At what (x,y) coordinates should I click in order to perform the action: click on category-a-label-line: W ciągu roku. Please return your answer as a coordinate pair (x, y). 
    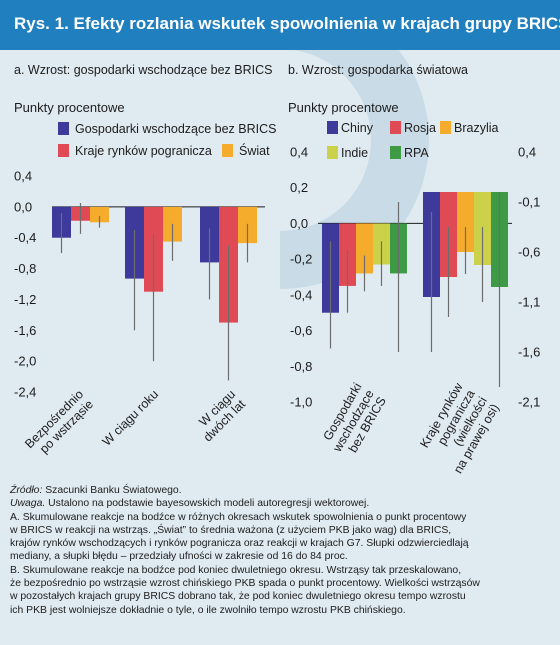
    Looking at the image, I should click on (131, 418).